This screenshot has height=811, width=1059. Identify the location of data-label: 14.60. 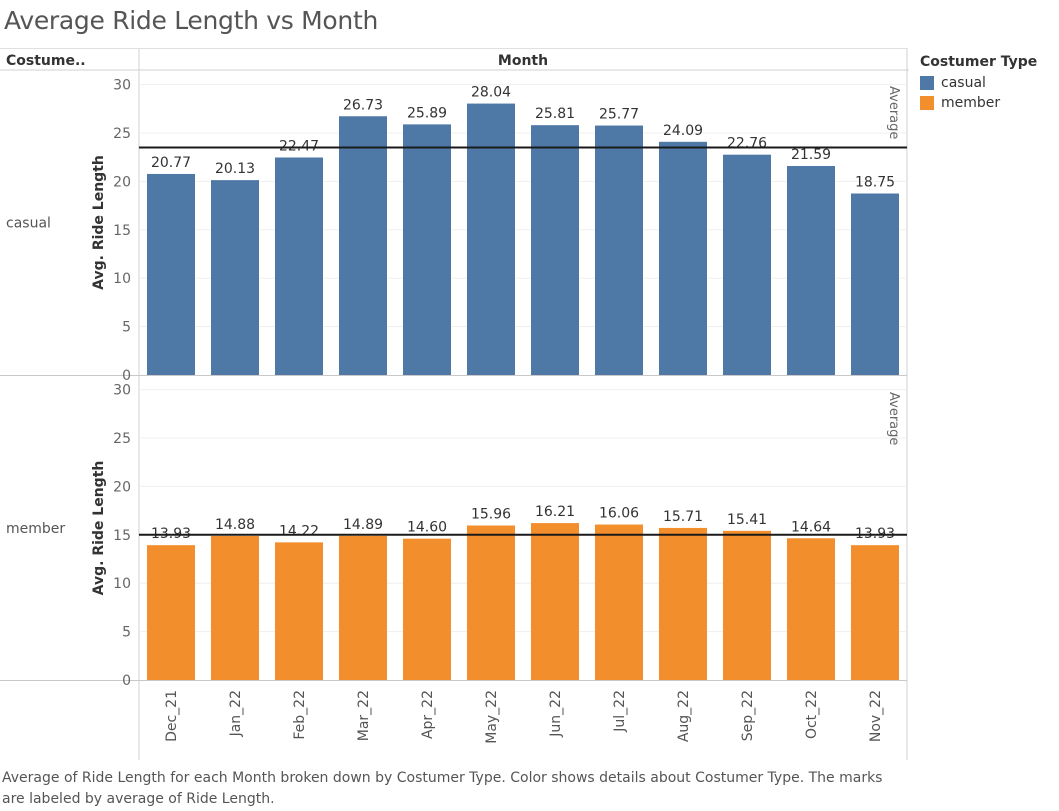
(427, 528).